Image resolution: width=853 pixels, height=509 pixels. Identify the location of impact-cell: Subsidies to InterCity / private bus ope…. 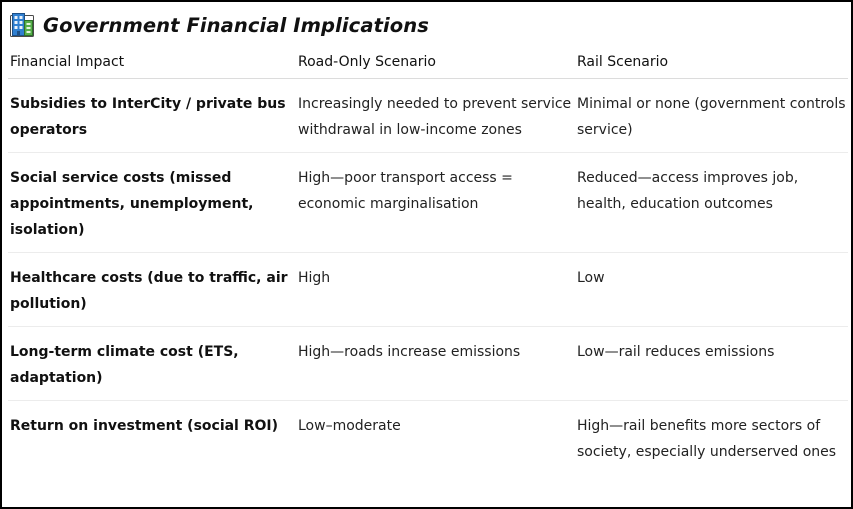
(152, 115).